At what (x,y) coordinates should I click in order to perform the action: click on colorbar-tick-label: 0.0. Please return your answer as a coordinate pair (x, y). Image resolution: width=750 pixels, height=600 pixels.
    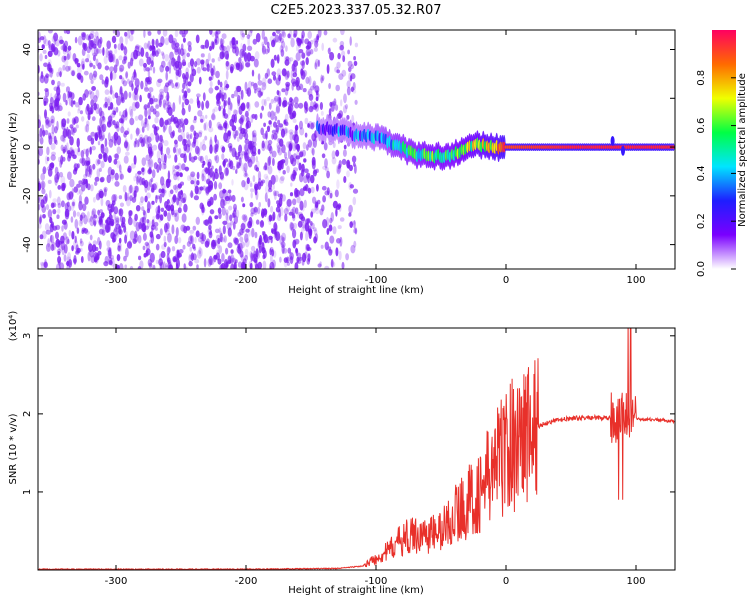
    Looking at the image, I should click on (701, 269).